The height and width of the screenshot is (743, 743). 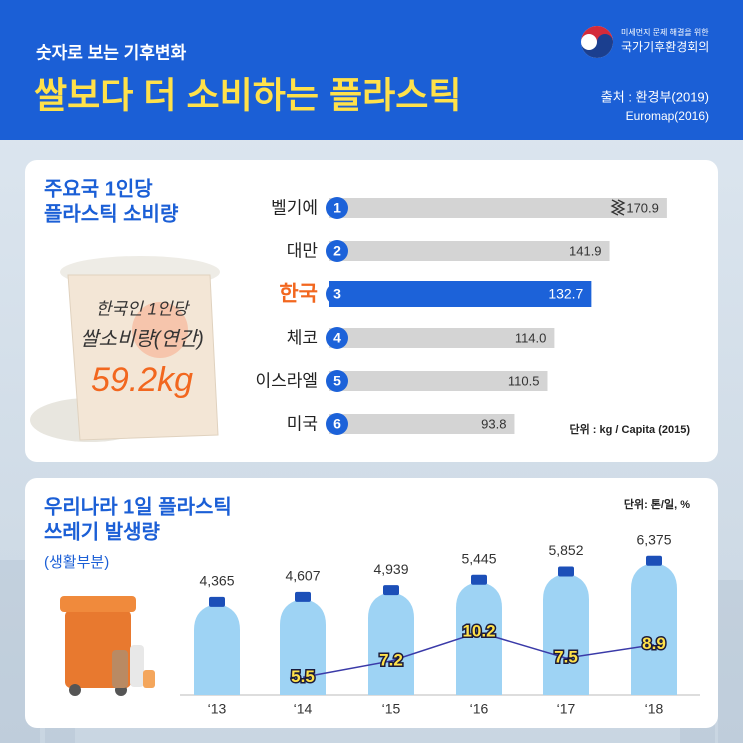 What do you see at coordinates (565, 550) in the screenshot?
I see `bar-value: 5,852` at bounding box center [565, 550].